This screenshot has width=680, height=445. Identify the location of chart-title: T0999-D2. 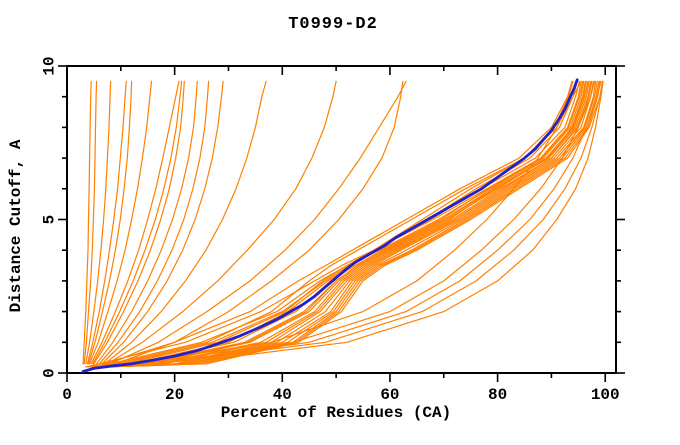
(333, 24).